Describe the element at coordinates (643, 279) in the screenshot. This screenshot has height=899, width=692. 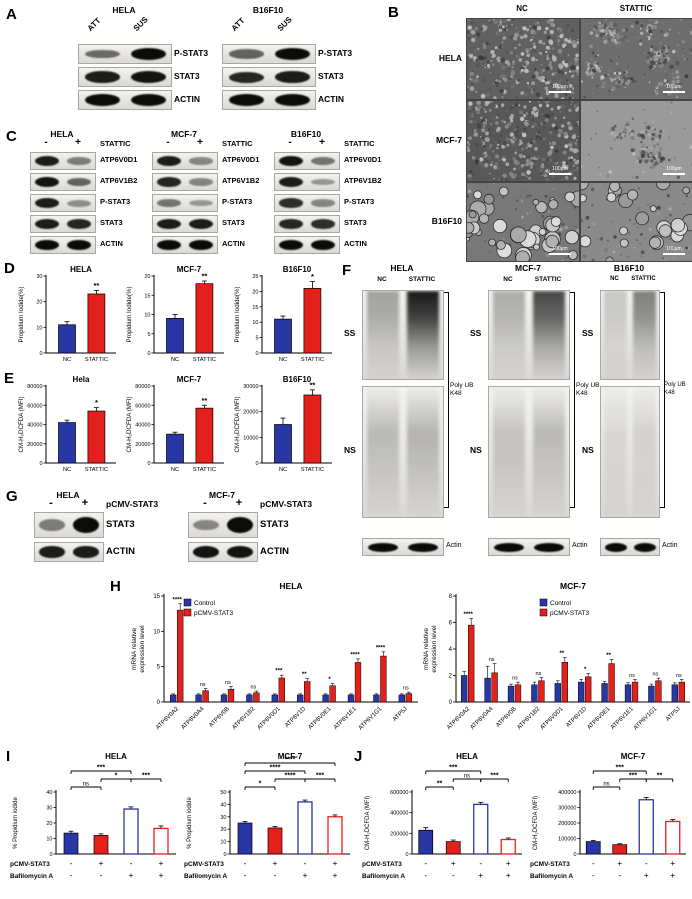
I see `f-lane-label: STATTIC` at that location.